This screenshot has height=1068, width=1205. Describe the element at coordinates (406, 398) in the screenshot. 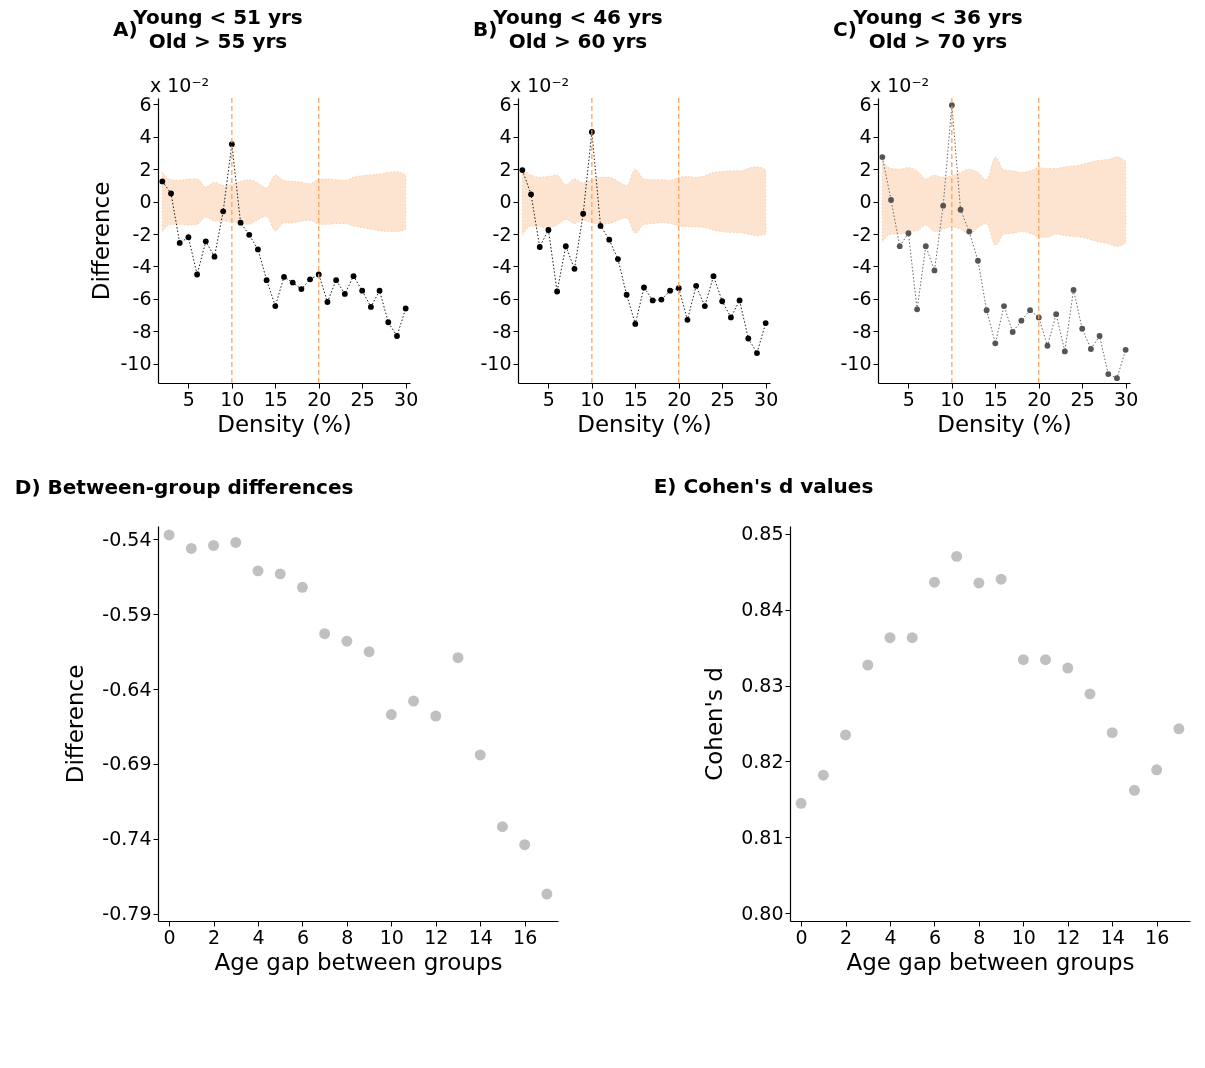

I see `x-tick-label: 30` at that location.